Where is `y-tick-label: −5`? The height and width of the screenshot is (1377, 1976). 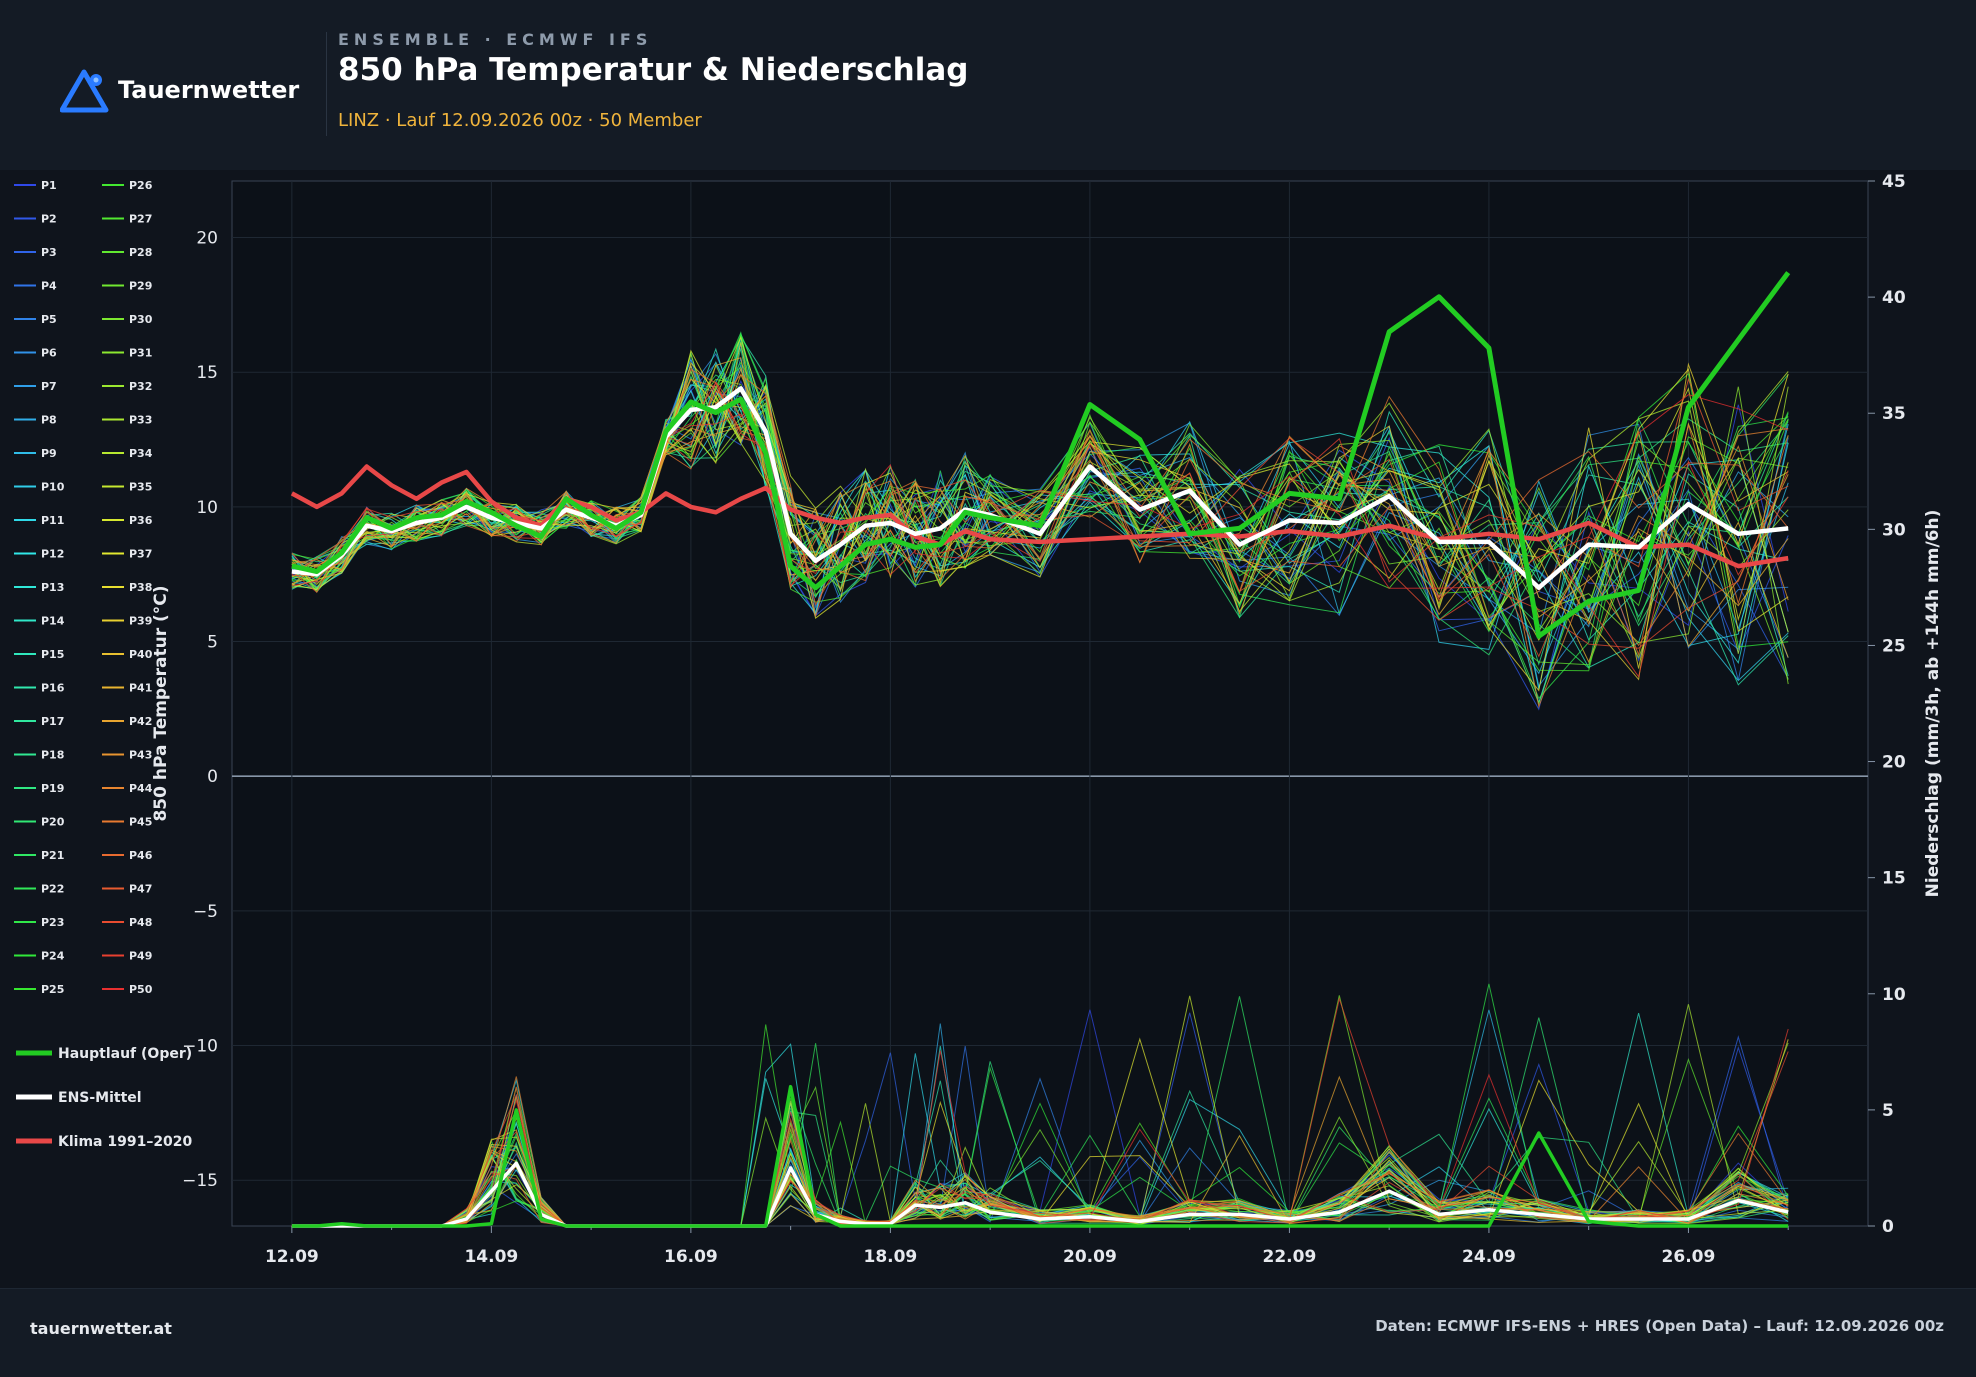
y-tick-label: −5 is located at coordinates (205, 912).